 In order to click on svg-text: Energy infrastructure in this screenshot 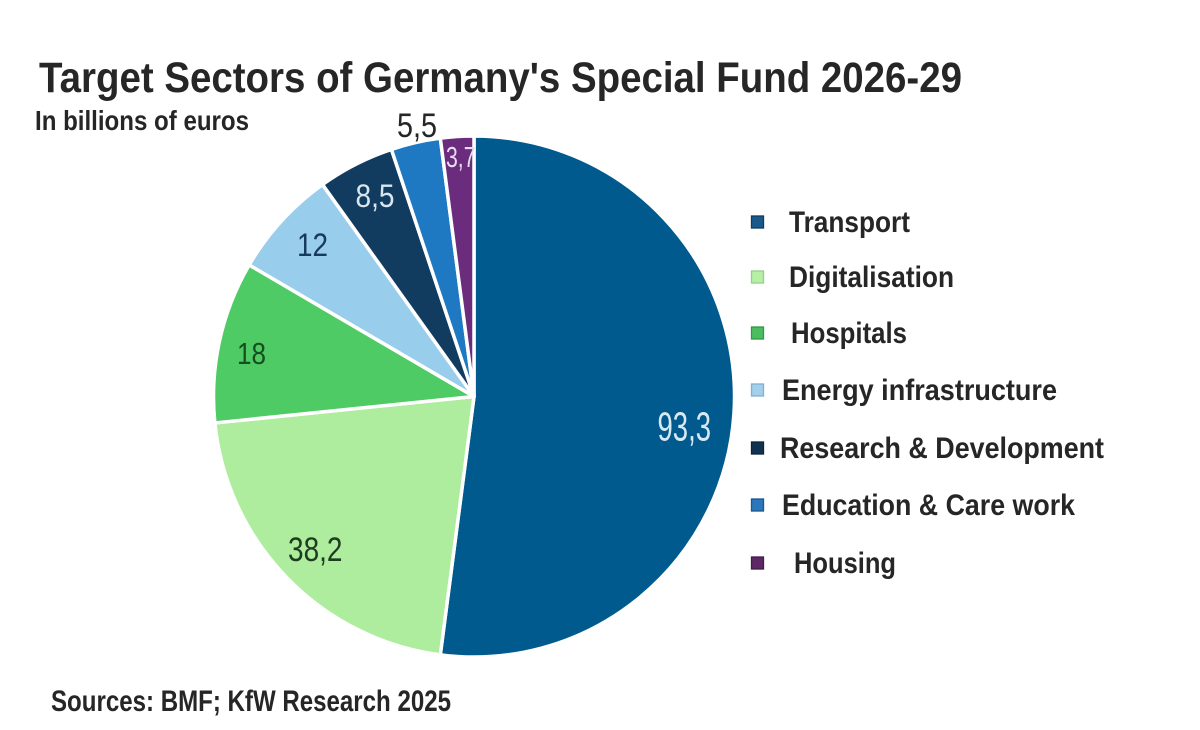, I will do `click(919, 390)`.